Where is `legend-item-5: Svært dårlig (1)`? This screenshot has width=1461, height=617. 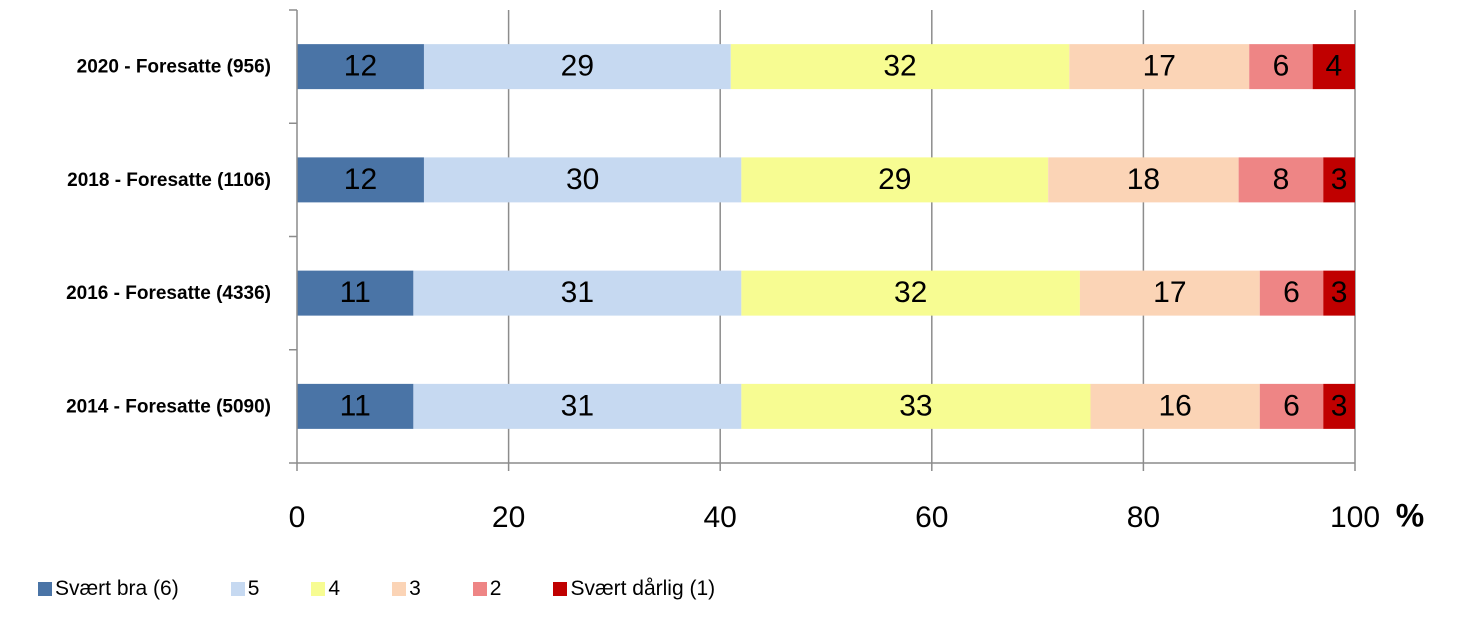 legend-item-5: Svært dårlig (1) is located at coordinates (634, 589).